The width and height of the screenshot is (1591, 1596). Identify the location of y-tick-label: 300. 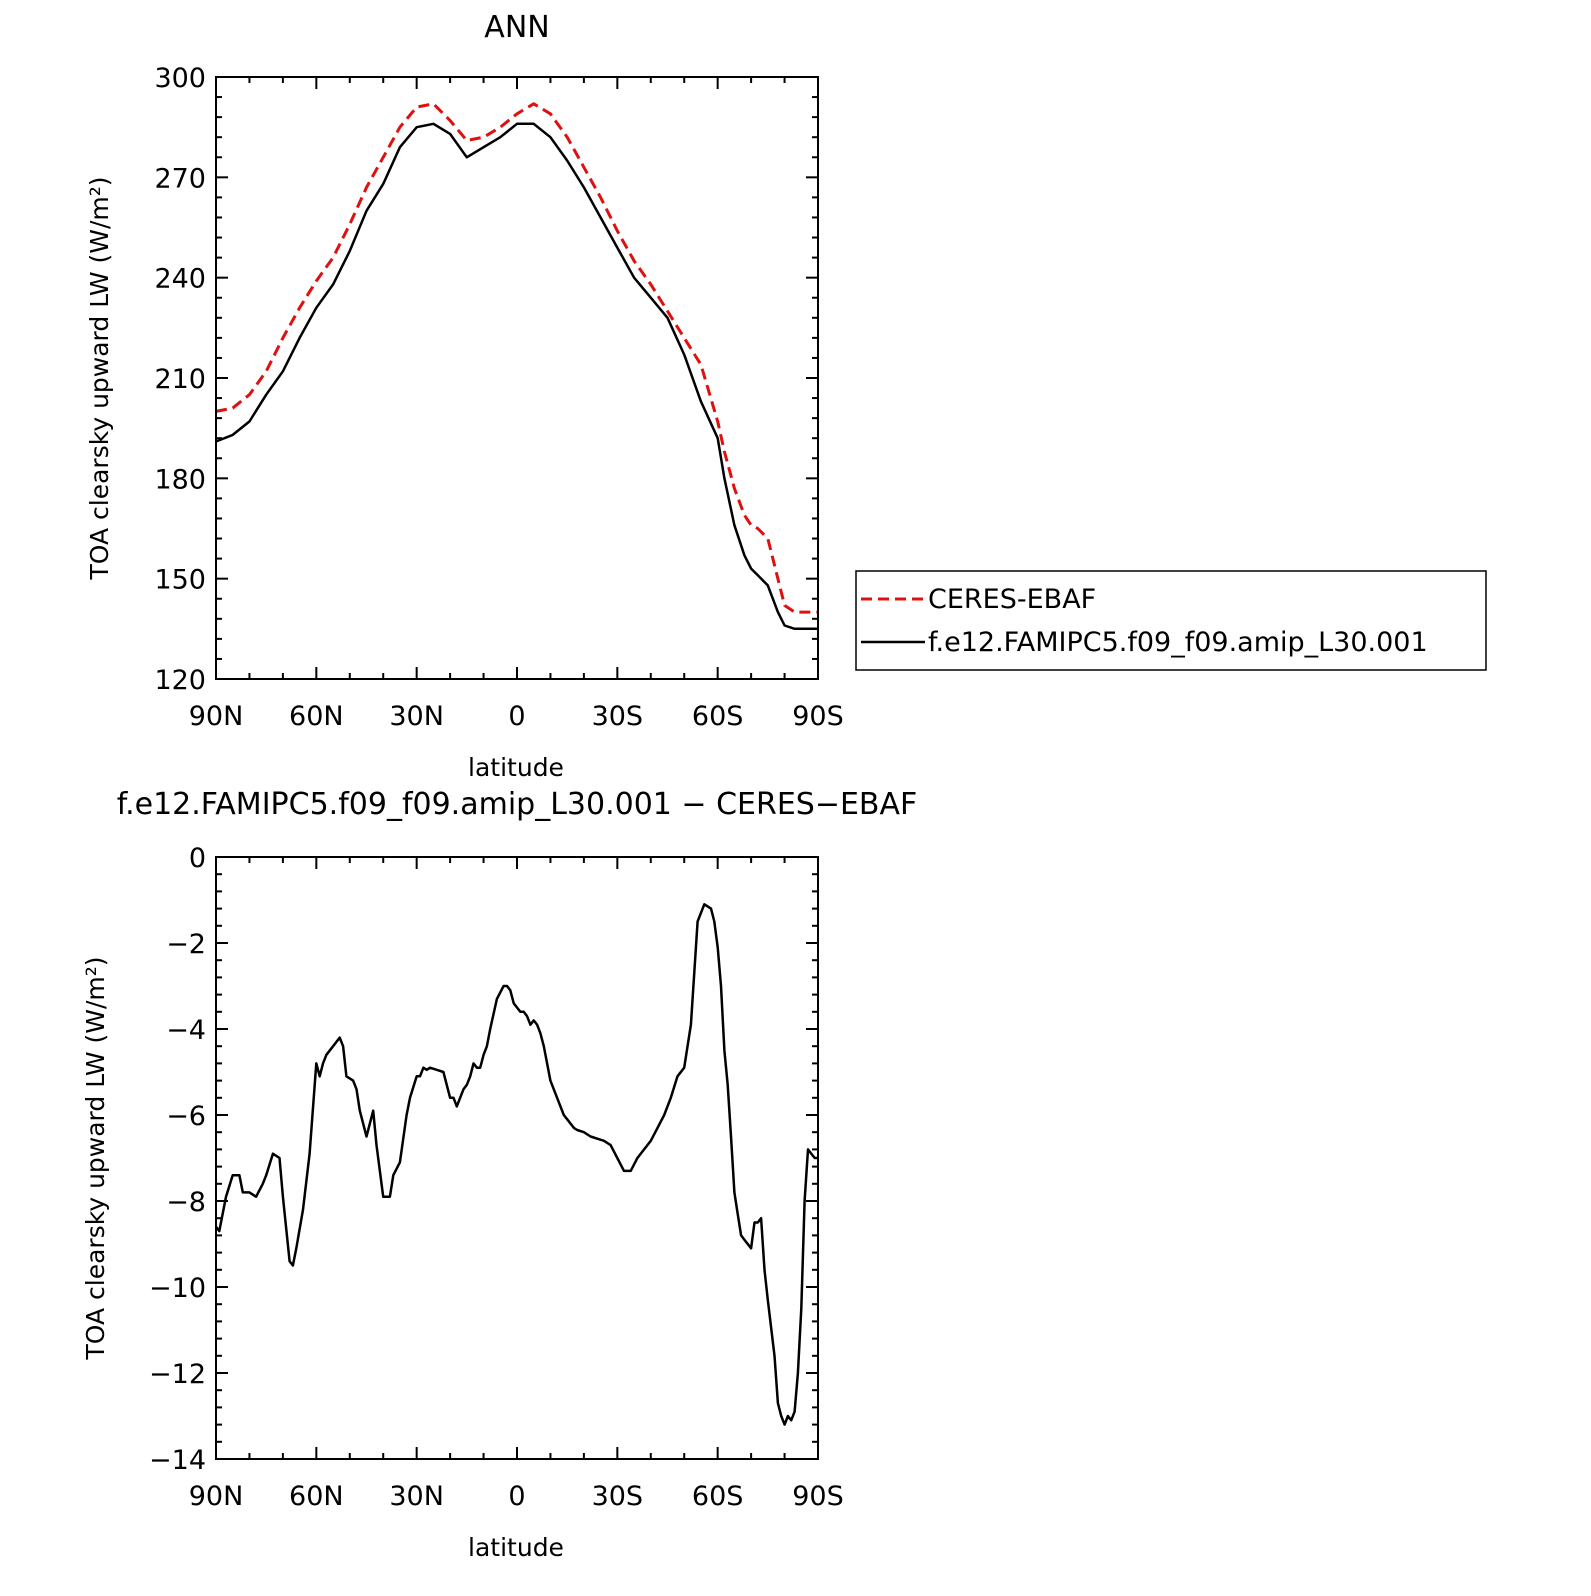
(180, 78).